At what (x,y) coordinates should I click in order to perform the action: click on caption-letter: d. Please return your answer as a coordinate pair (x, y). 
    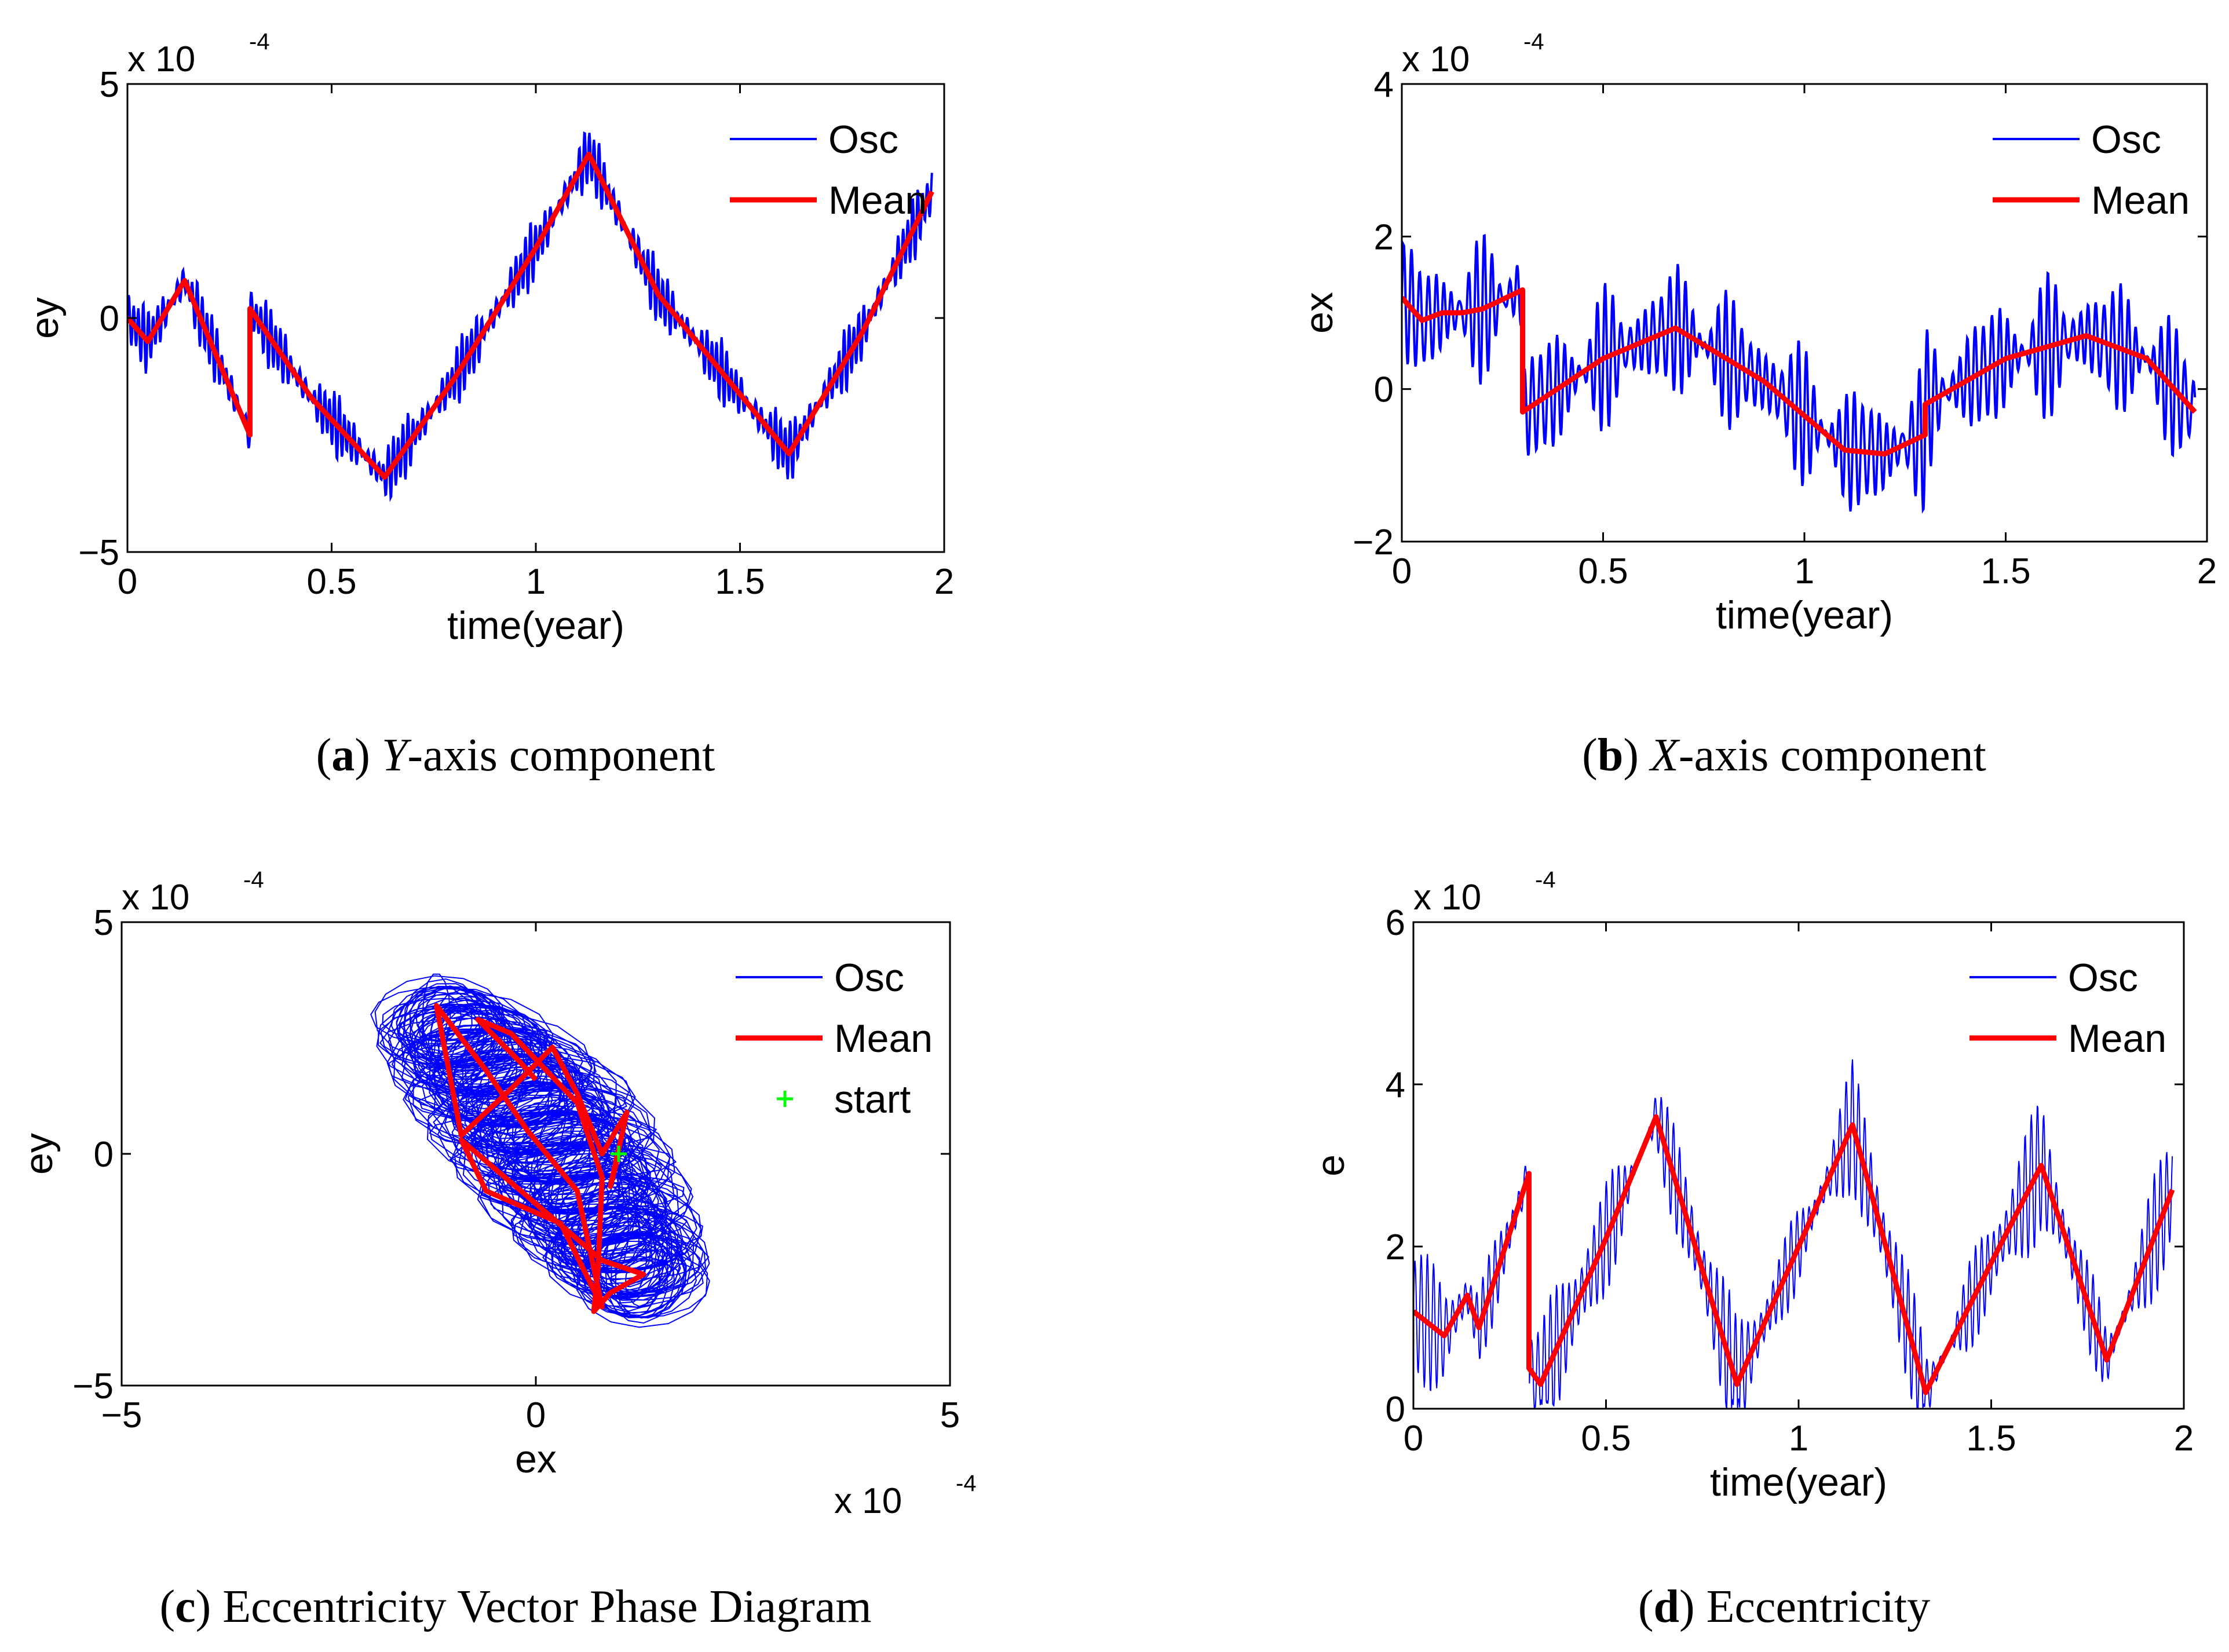
    Looking at the image, I should click on (1667, 1606).